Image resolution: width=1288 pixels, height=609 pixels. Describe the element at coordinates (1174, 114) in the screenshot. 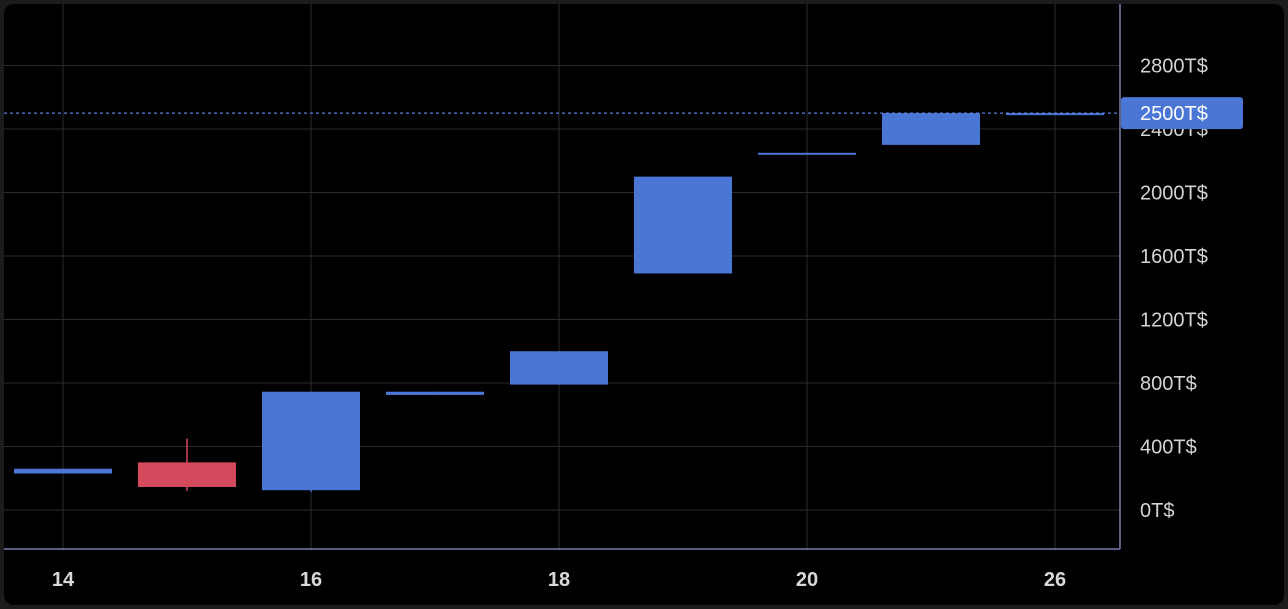

I see `current-price-value: 2500T$` at that location.